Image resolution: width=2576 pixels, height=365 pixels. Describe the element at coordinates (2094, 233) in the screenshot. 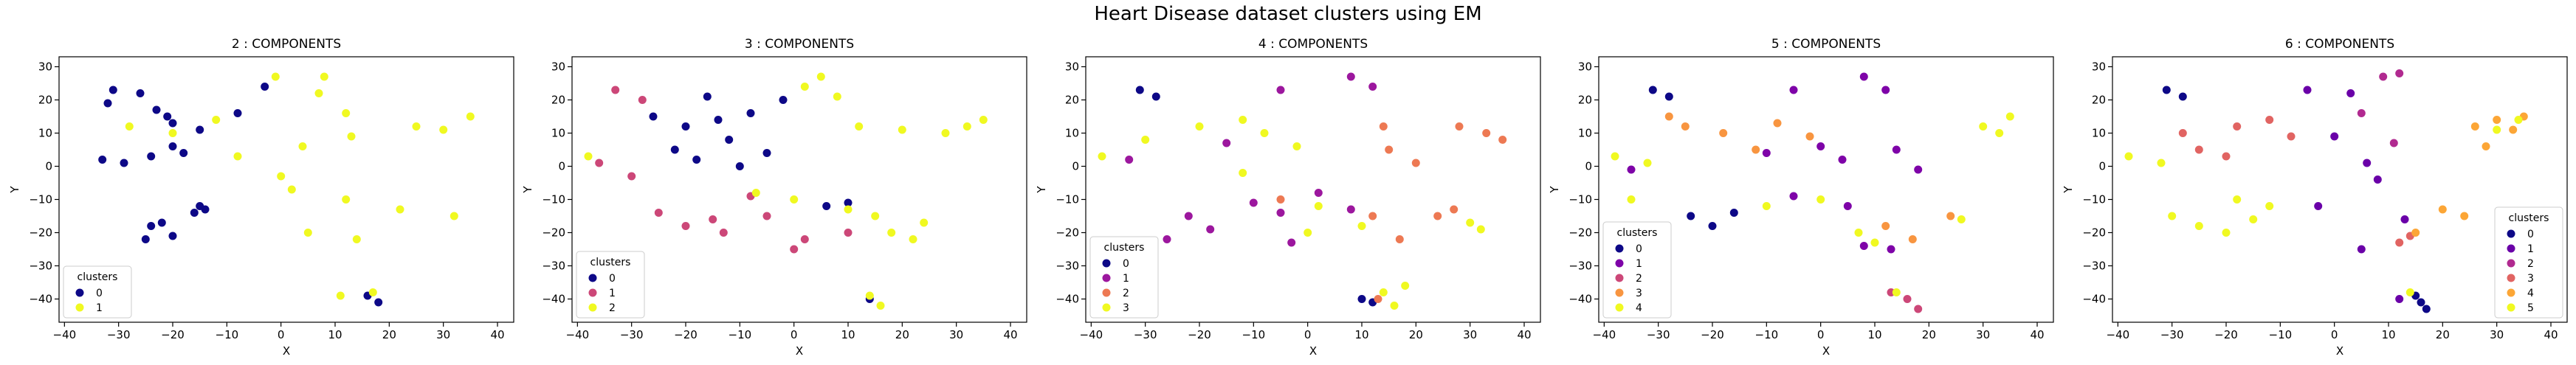

I see `y-tick-label: −20` at that location.